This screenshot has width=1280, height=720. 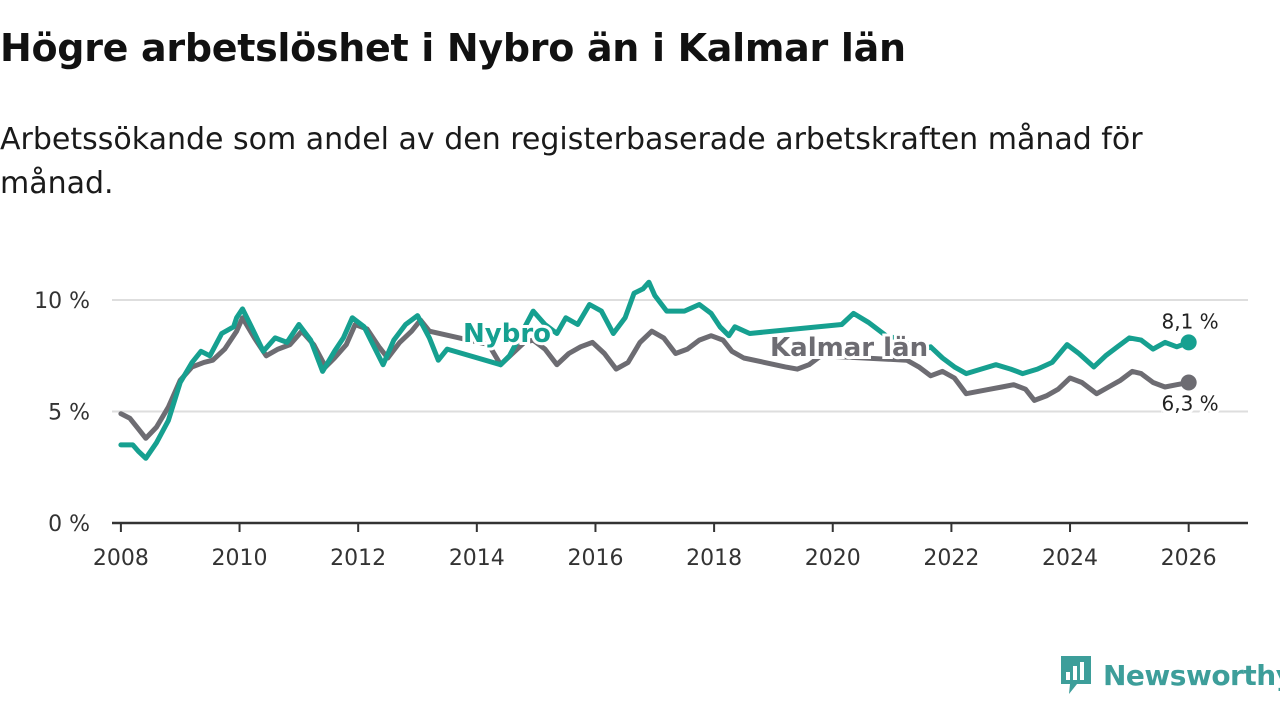 I want to click on end-value-label-kalmar: 6,3 %, so click(x=1190, y=404).